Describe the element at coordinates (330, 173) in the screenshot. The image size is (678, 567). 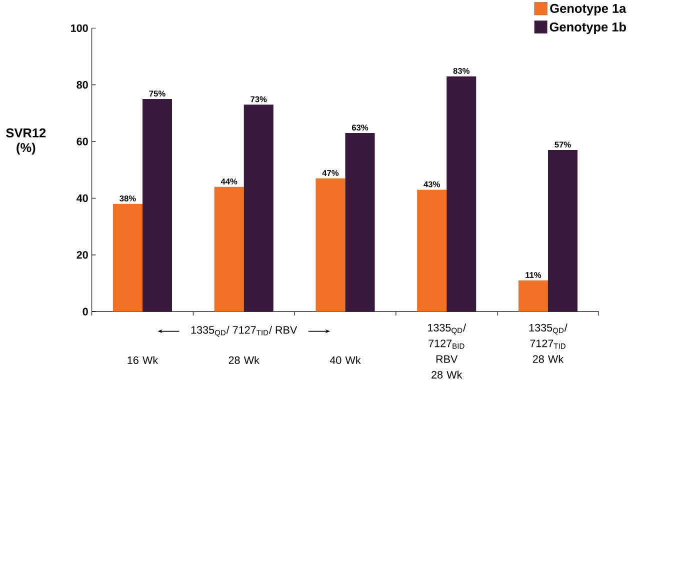
I see `data-label: 47%` at that location.